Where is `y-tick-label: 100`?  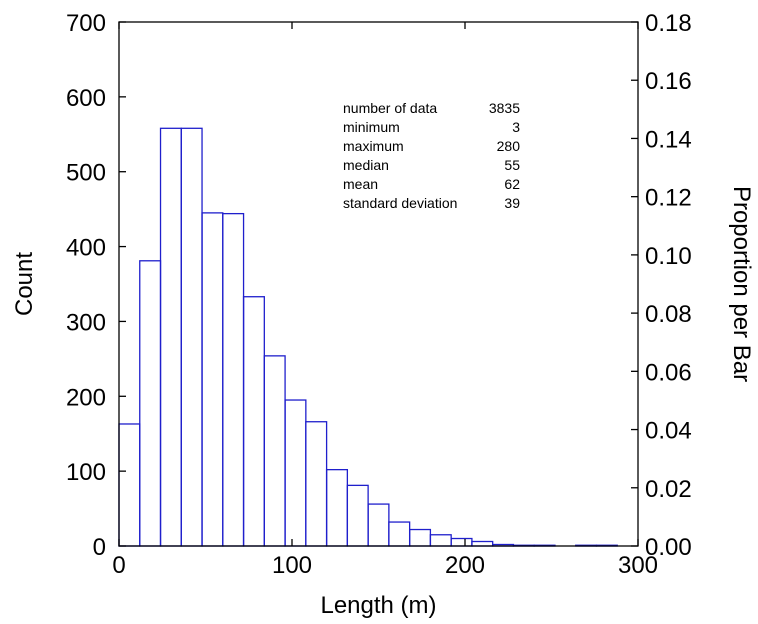
y-tick-label: 100 is located at coordinates (86, 472).